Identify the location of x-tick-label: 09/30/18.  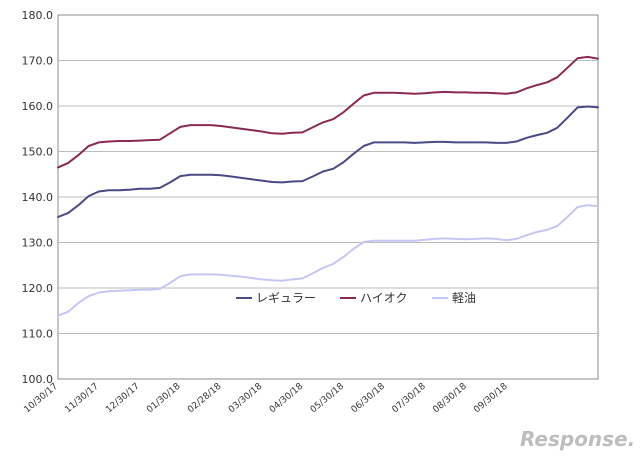
(491, 398).